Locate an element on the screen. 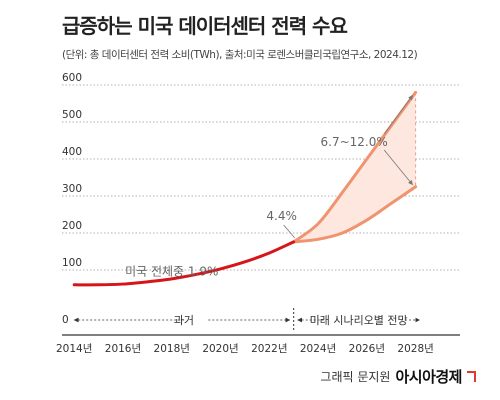 The width and height of the screenshot is (500, 400). x-tick-label: 2018년 is located at coordinates (172, 349).